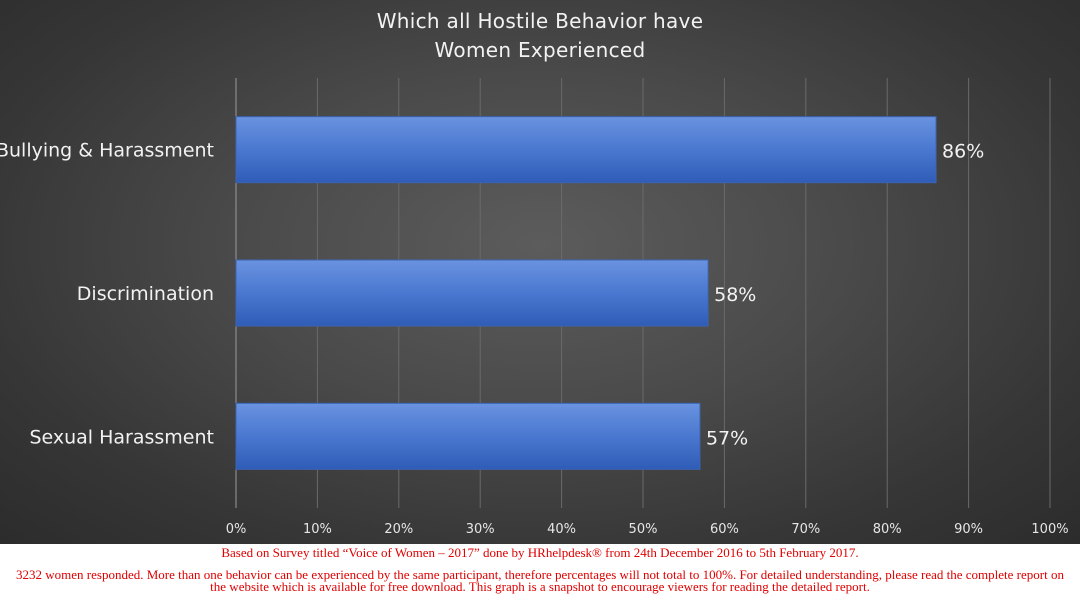  What do you see at coordinates (887, 529) in the screenshot?
I see `x-tick-label: 80%` at bounding box center [887, 529].